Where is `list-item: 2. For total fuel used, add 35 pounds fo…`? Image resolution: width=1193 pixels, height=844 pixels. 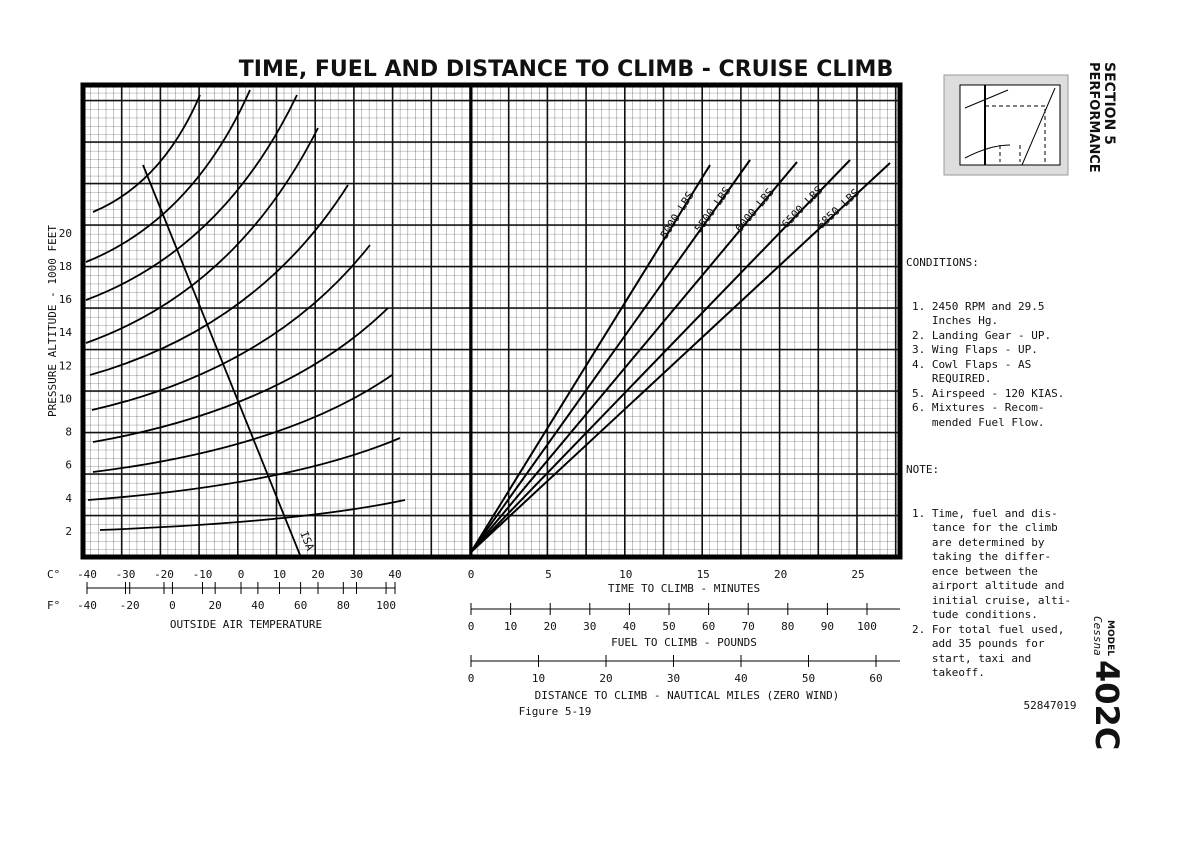
list-item: 2. For total fuel used, add 35 pounds fo… is located at coordinates (988, 651).